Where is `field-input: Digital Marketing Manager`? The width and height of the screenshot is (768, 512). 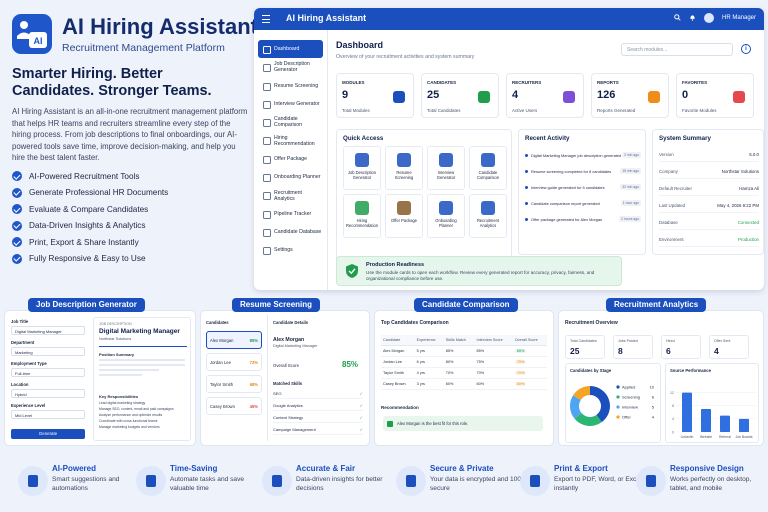 field-input: Digital Marketing Manager is located at coordinates (48, 330).